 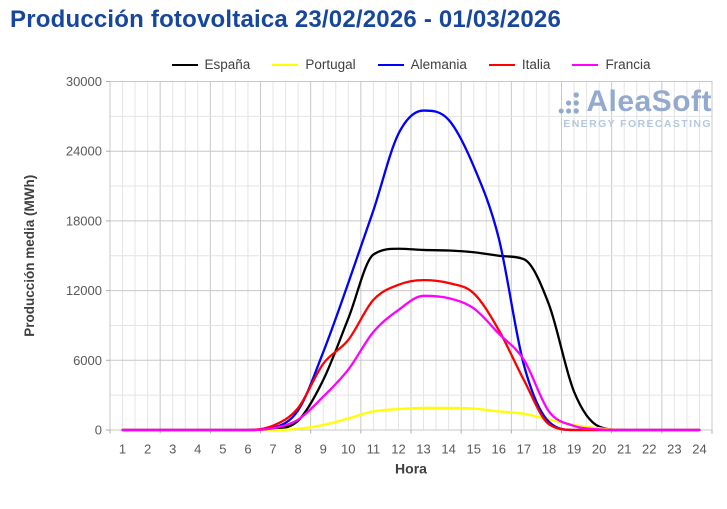 What do you see at coordinates (519, 65) in the screenshot?
I see `legend-item-italia: Italia` at bounding box center [519, 65].